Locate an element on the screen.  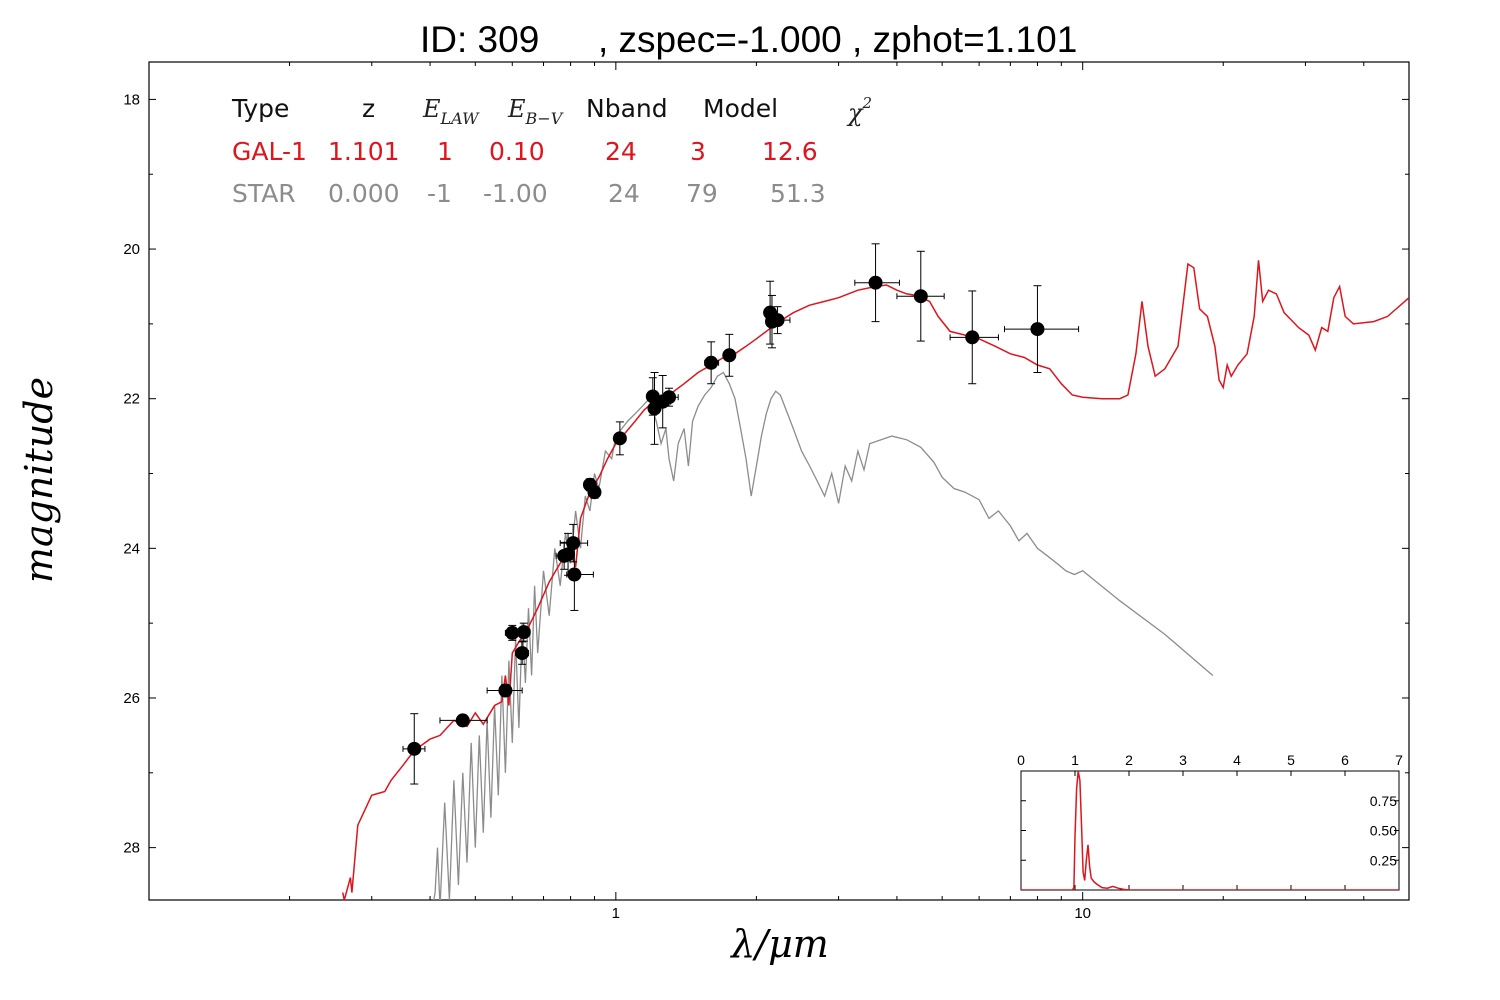
y-tick-label: 22 is located at coordinates (131, 399).